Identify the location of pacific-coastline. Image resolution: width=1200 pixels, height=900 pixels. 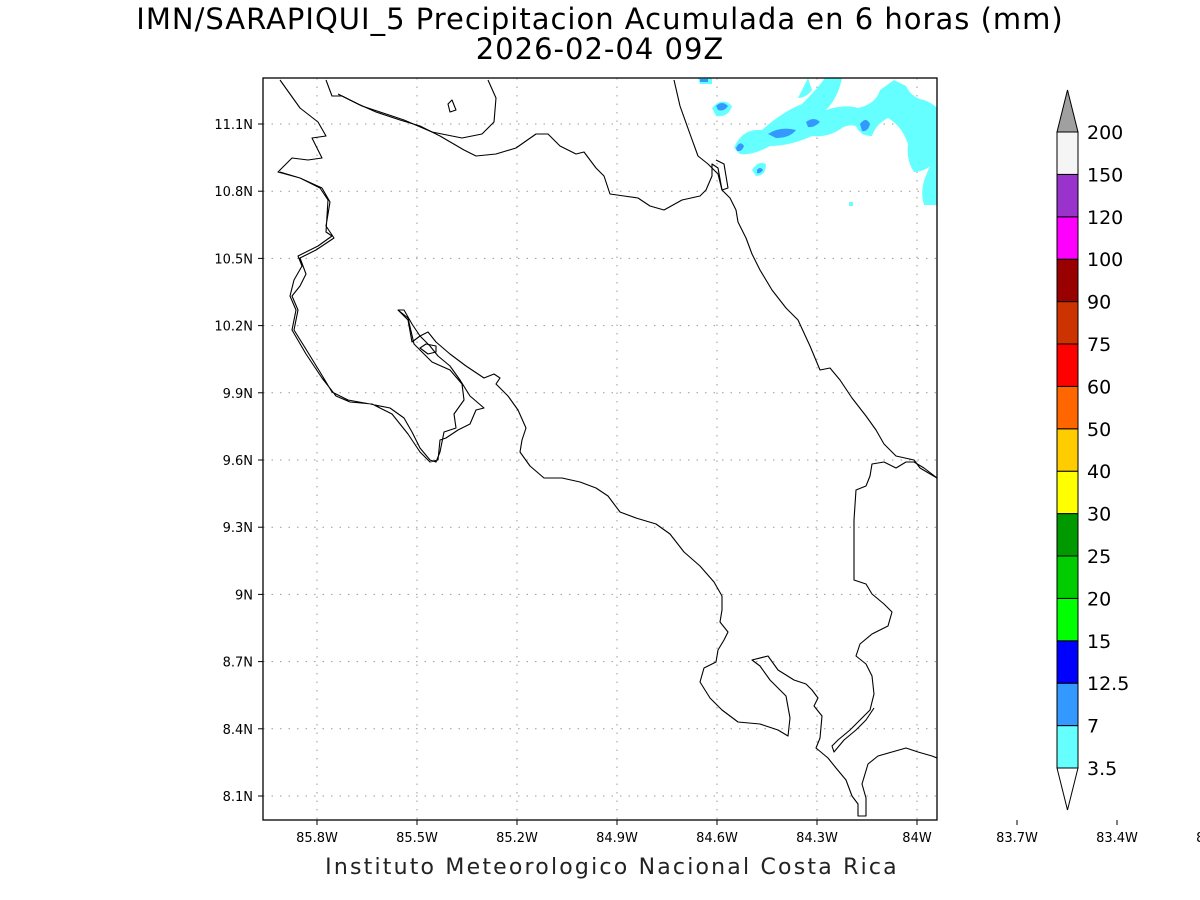
(381, 271).